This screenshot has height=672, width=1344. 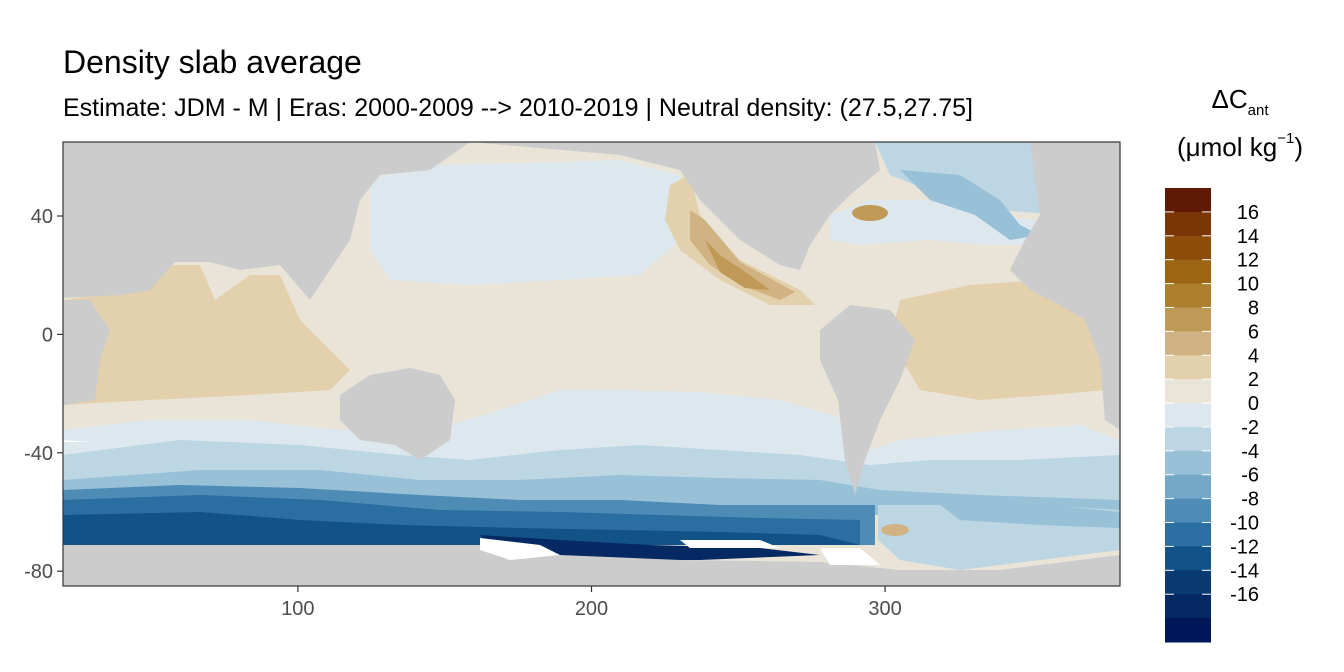 I want to click on labrador-sea-field, so click(x=970, y=205).